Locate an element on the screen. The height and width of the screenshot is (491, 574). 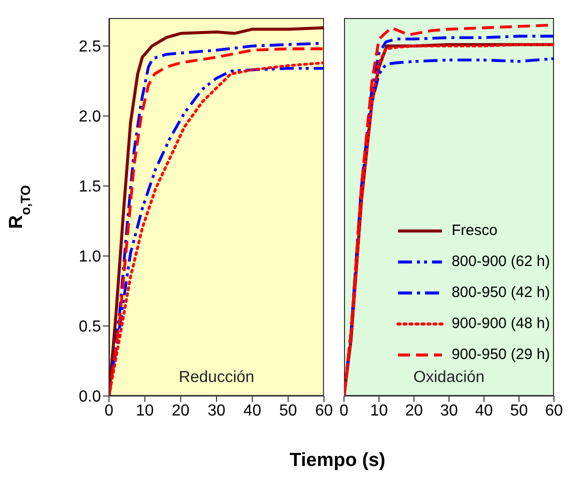
x-axis-title: Tiempo (s) is located at coordinates (337, 461).